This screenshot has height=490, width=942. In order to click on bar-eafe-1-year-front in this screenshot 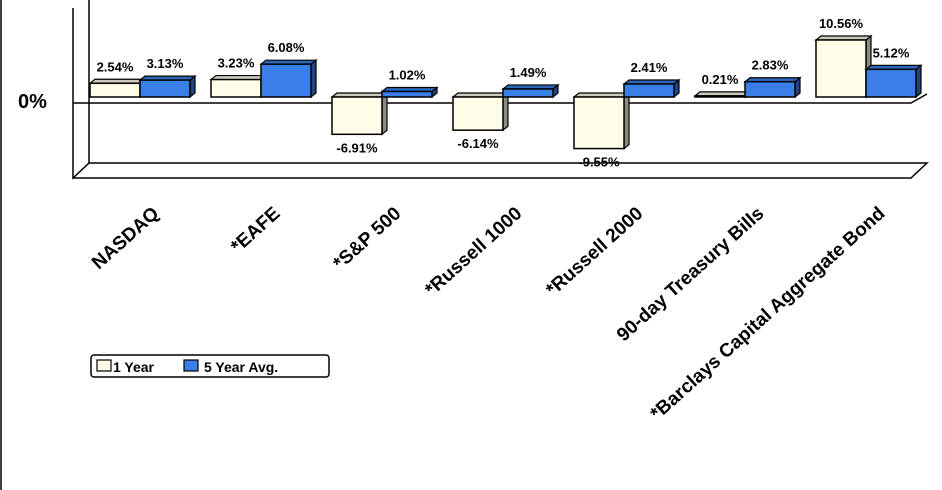, I will do `click(236, 88)`.